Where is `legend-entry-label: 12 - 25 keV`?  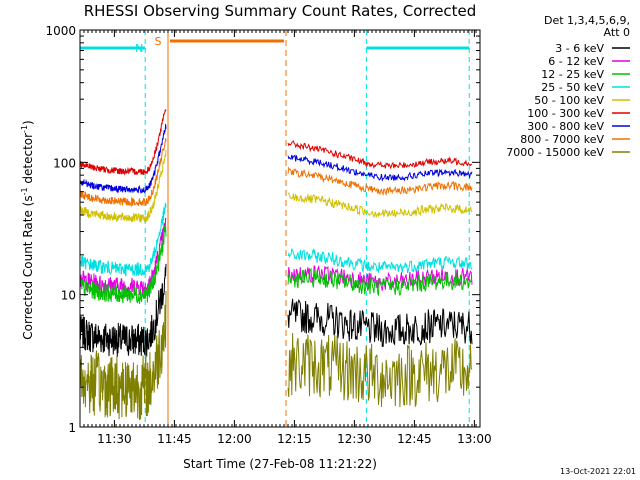 legend-entry-label: 12 - 25 keV is located at coordinates (572, 74).